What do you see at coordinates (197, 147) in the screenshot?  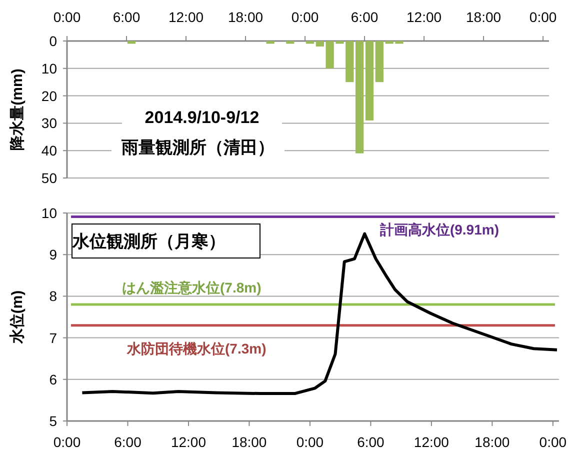 I see `annotation: 雨量観測所（清田）` at bounding box center [197, 147].